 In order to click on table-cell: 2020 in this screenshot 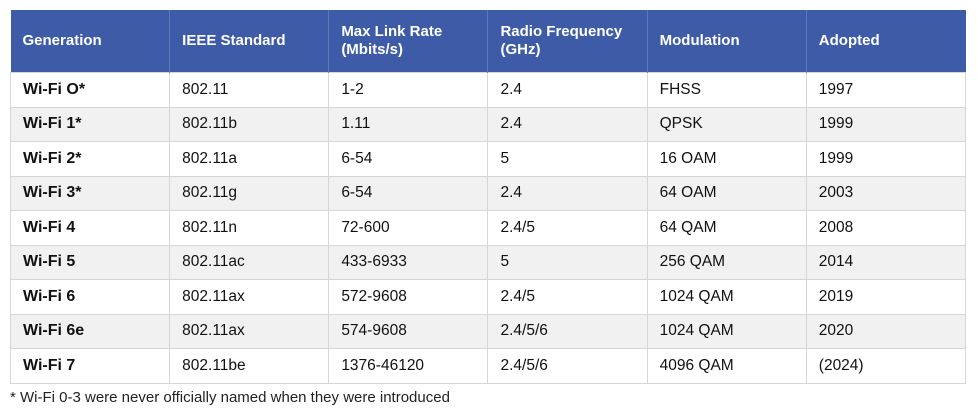, I will do `click(886, 331)`.